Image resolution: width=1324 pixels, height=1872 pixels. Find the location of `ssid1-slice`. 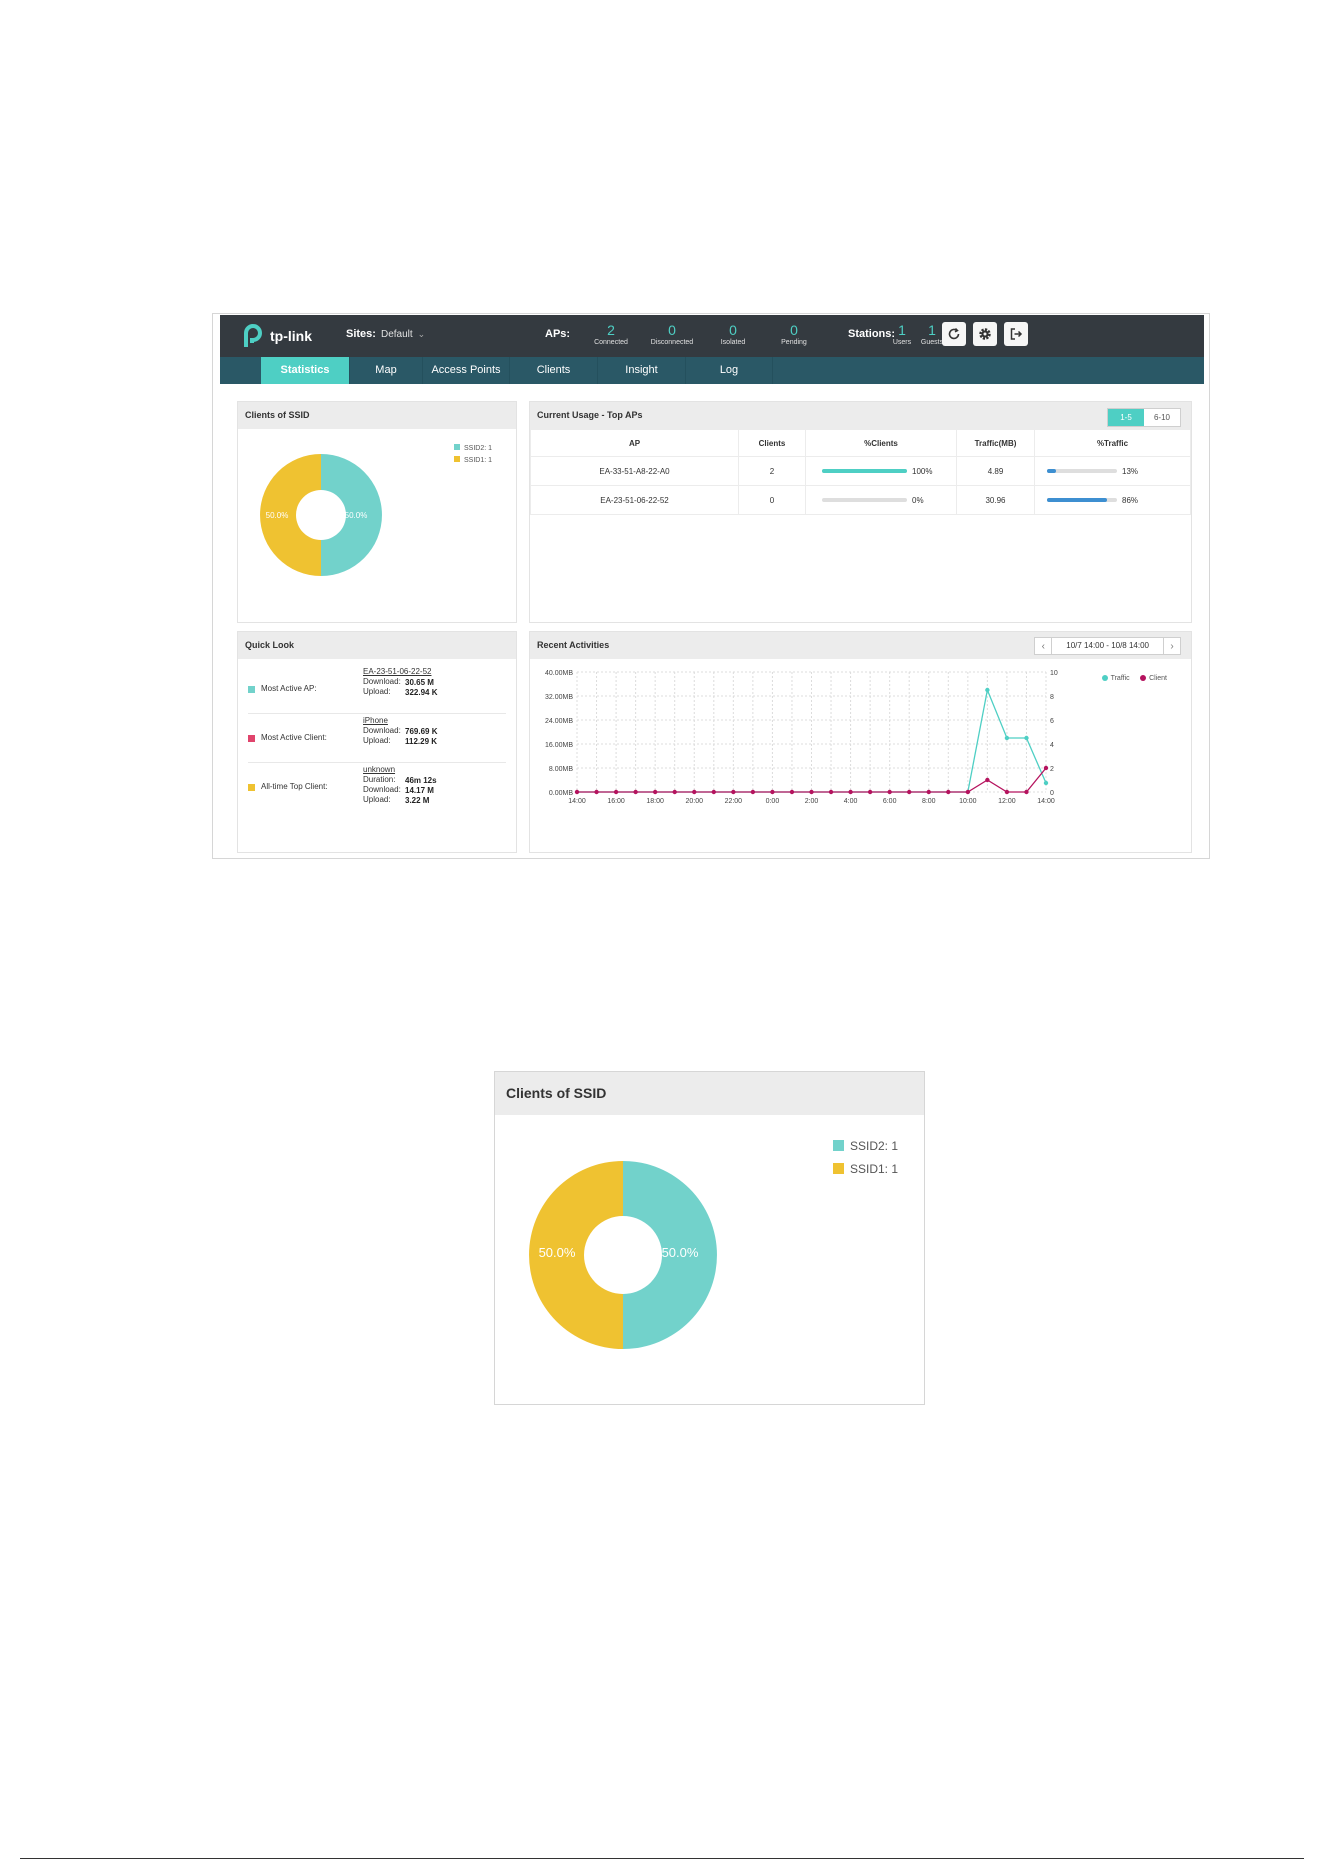

ssid1-slice is located at coordinates (290, 515).